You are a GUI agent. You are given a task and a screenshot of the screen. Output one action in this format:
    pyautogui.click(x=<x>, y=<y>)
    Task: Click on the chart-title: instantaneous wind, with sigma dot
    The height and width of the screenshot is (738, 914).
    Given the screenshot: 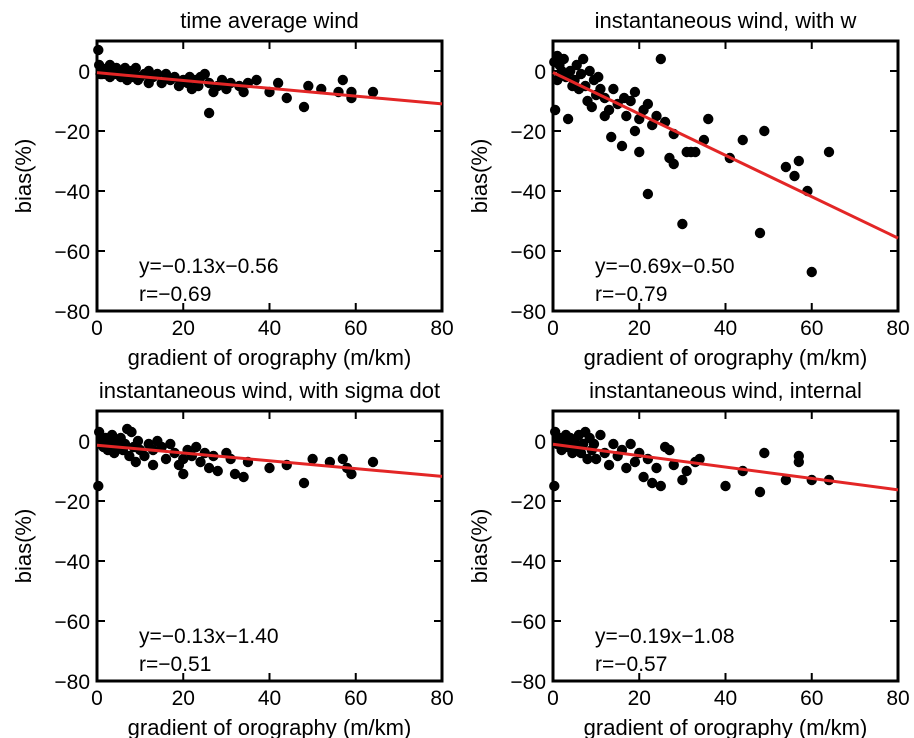 What is the action you would take?
    pyautogui.click(x=269, y=390)
    